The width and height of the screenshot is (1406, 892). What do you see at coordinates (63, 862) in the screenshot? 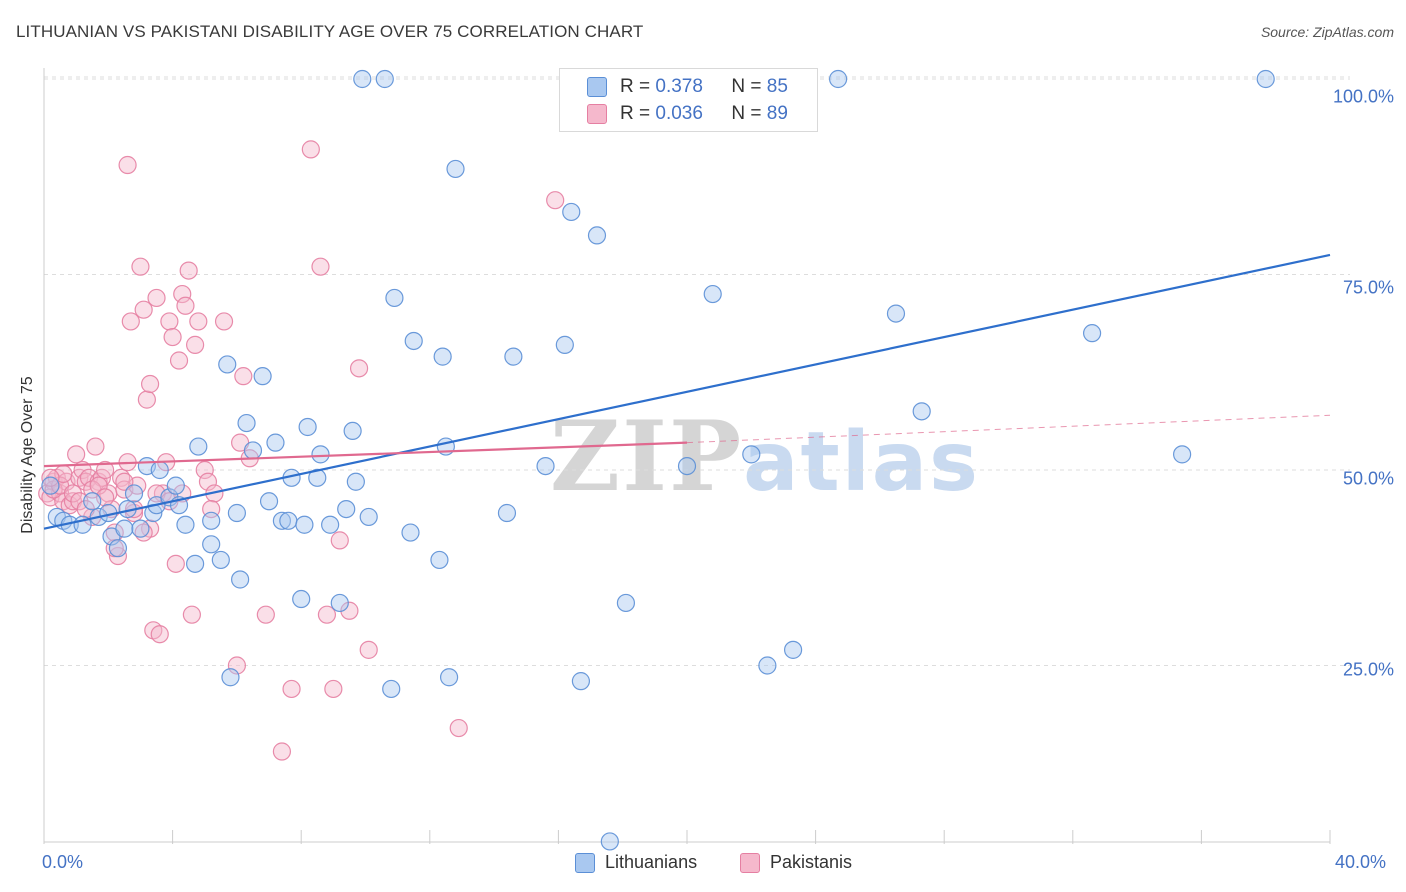
I see `x-tick-min: 0.0%` at bounding box center [63, 862].